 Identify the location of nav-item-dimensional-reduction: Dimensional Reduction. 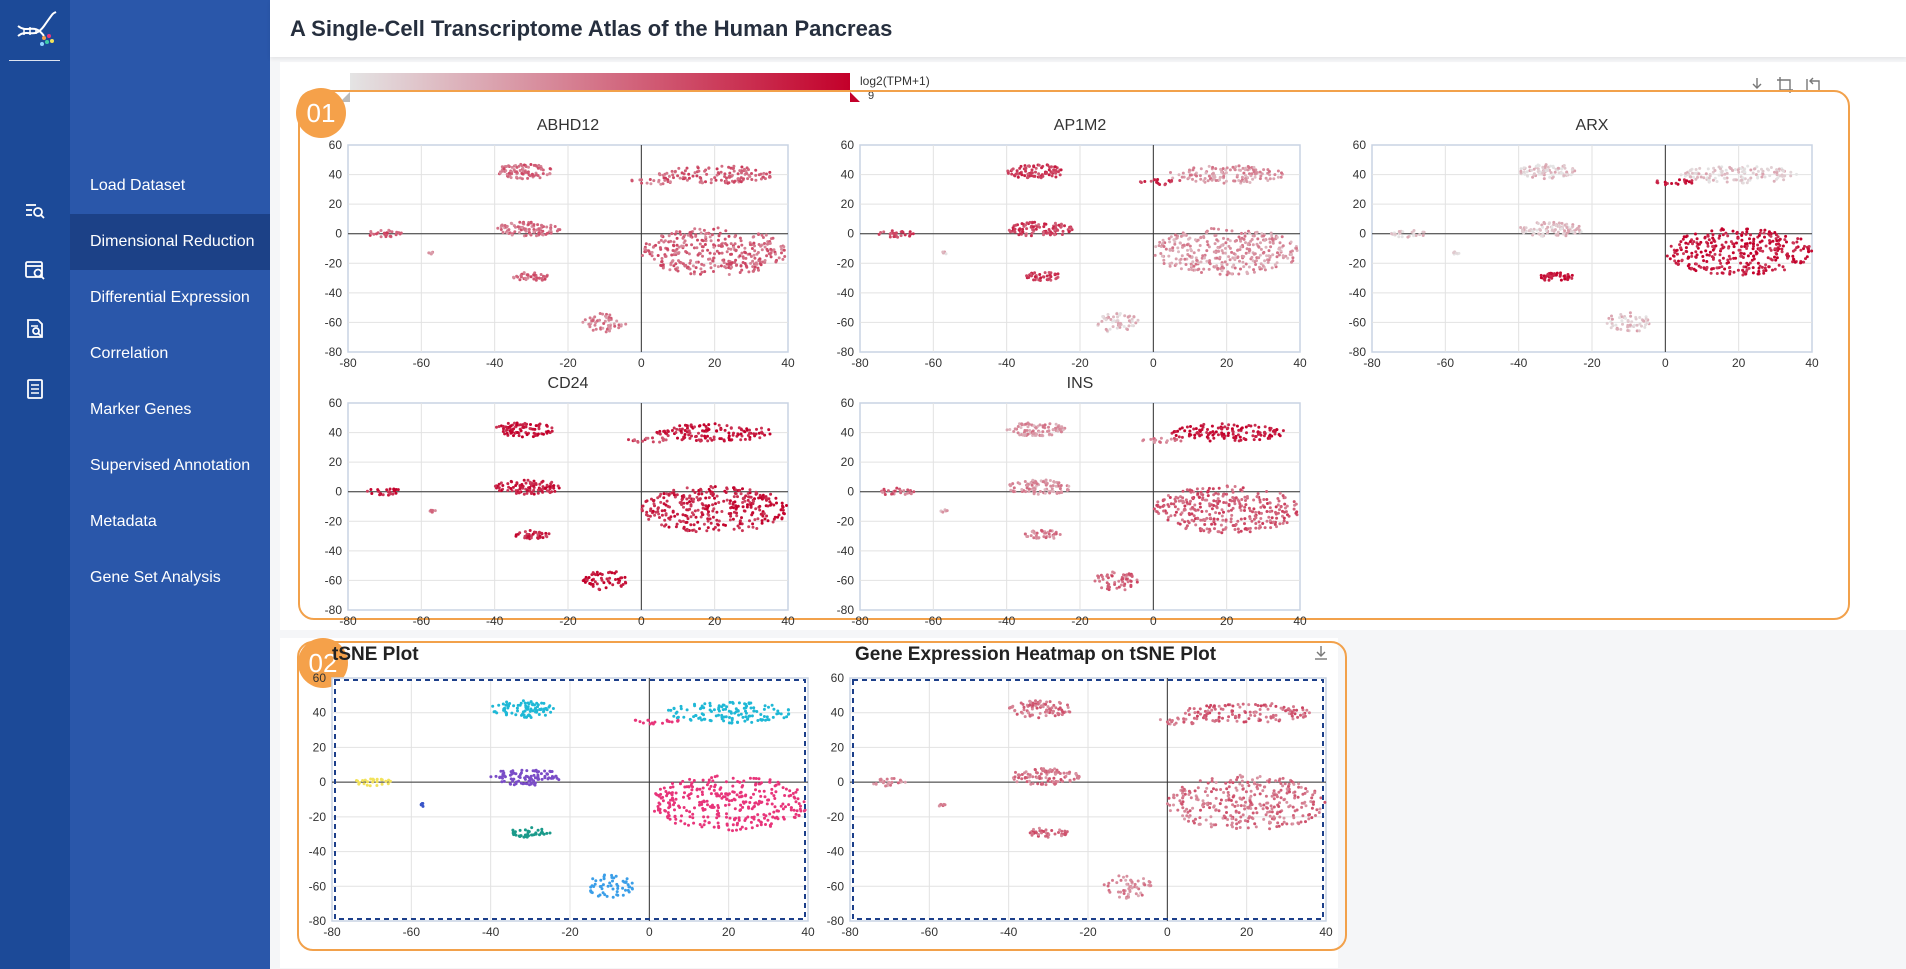
(170, 242).